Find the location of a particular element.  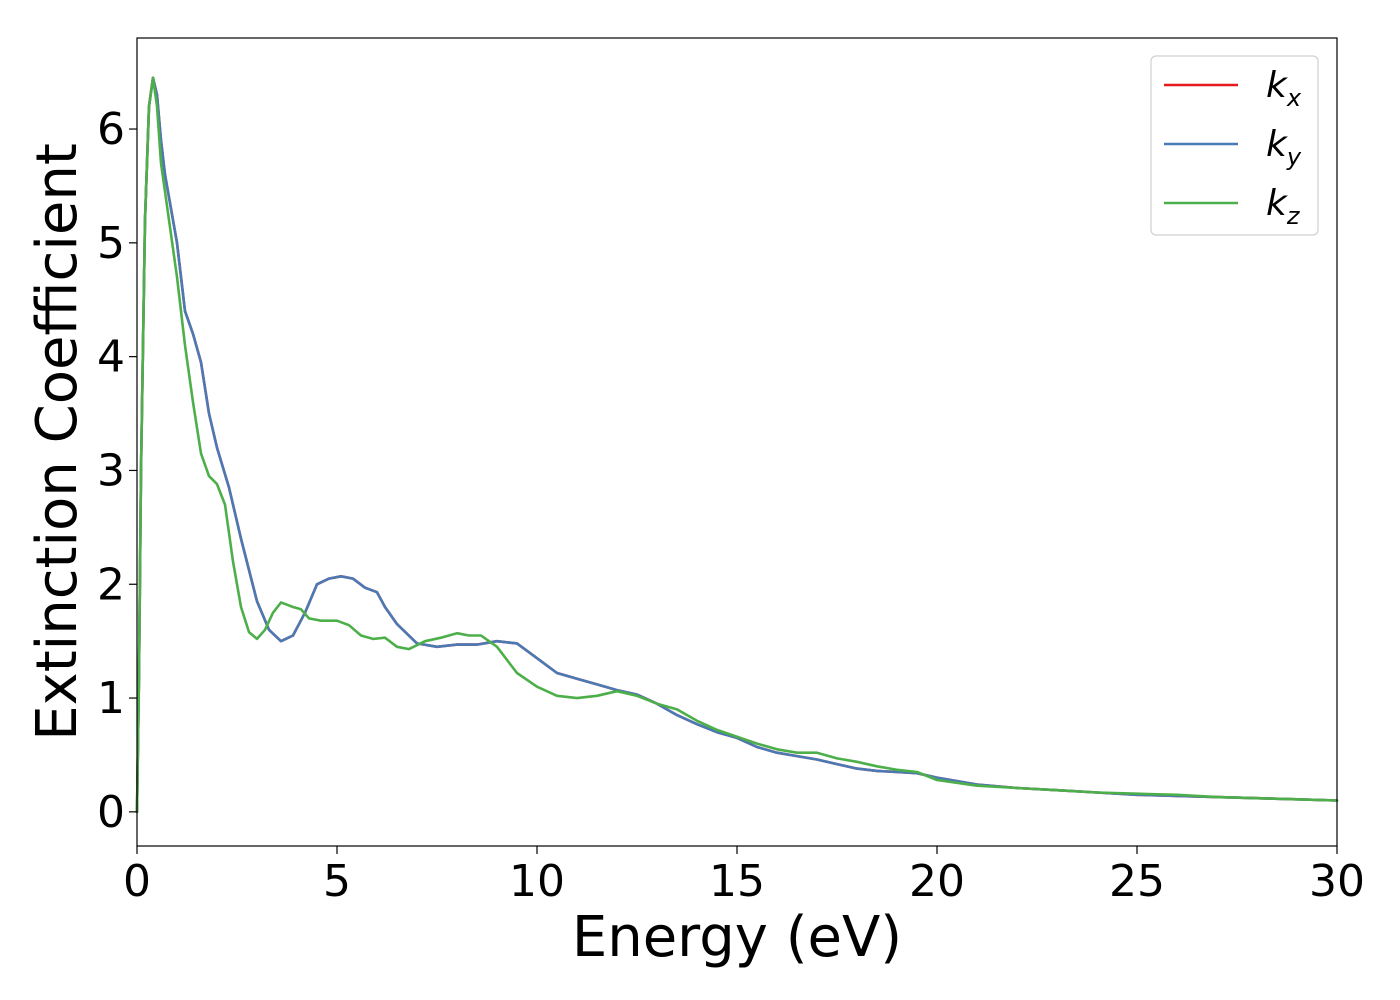

x-tick-label: 25 is located at coordinates (1137, 881).